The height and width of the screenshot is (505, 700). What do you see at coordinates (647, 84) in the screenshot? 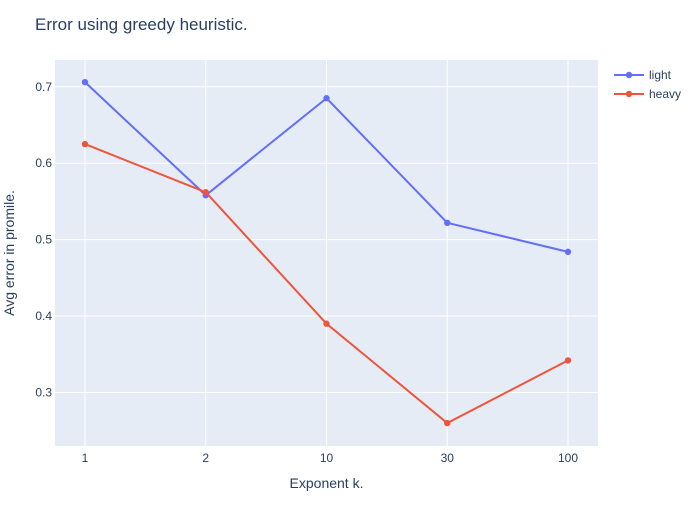
I see `legend: light heavy` at bounding box center [647, 84].